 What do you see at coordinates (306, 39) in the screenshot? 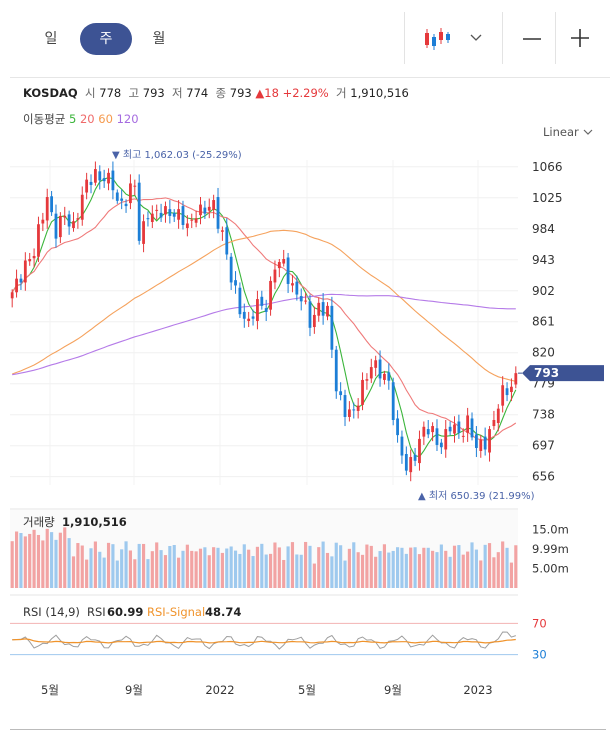
I see `period-tabs: 일 주 월` at bounding box center [306, 39].